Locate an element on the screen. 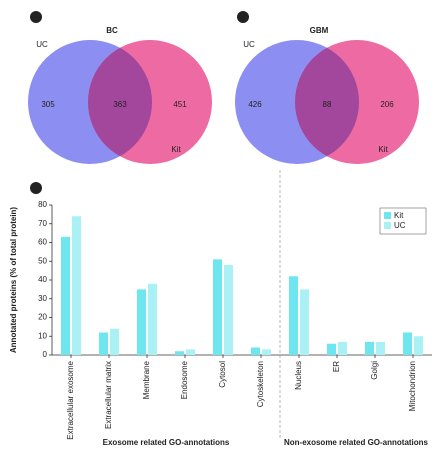 The image size is (437, 460). group-label: Non-exosome related GO-annotations is located at coordinates (356, 442).